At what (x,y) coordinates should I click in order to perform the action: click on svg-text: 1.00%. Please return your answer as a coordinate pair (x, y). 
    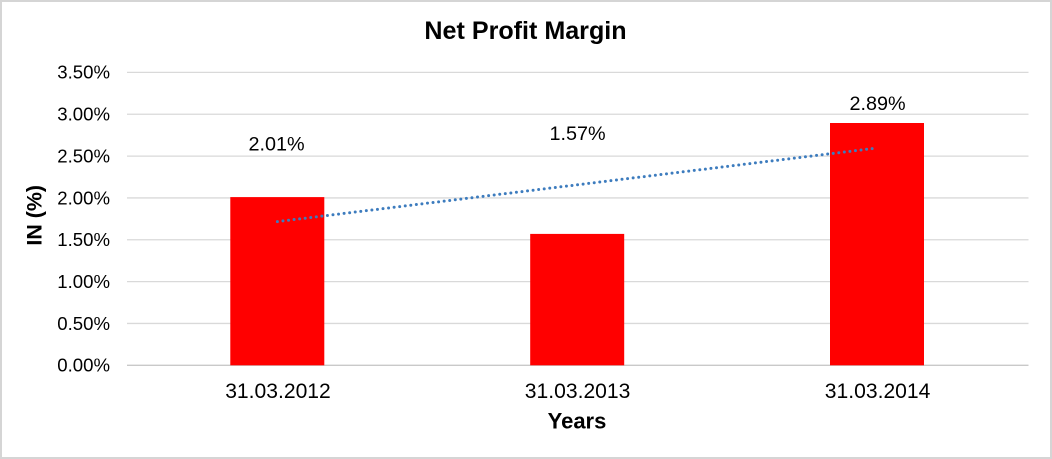
    Looking at the image, I should click on (83, 281).